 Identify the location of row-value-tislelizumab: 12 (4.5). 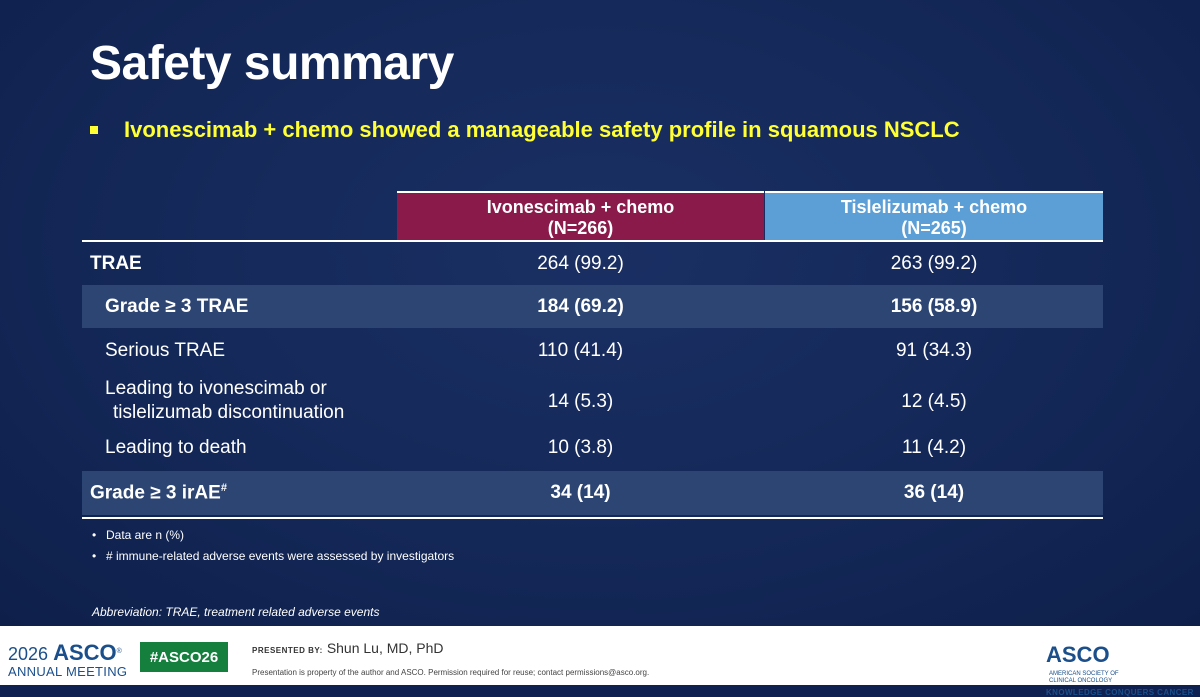
(934, 401).